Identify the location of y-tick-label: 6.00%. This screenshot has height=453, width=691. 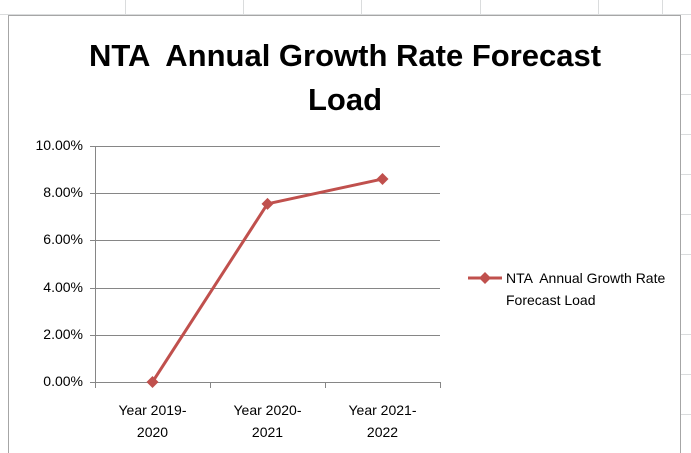
(63, 239).